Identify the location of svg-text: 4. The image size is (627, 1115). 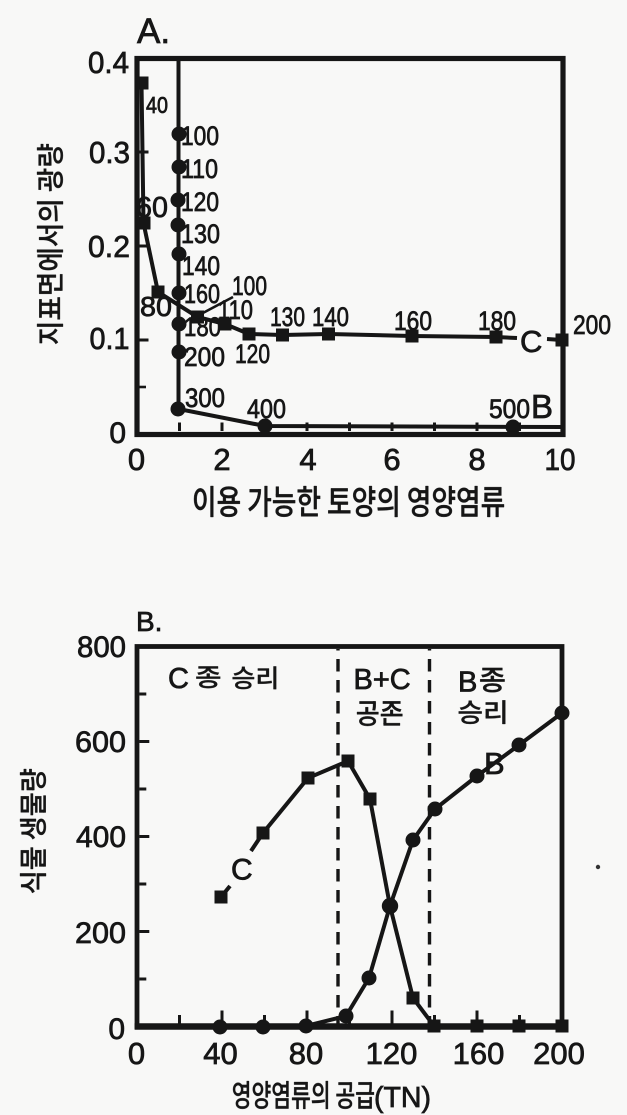
(307, 459).